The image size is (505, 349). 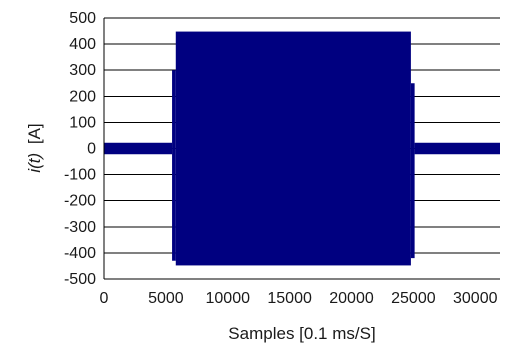 I want to click on y-axis-label-variable: i(t), so click(x=34, y=163).